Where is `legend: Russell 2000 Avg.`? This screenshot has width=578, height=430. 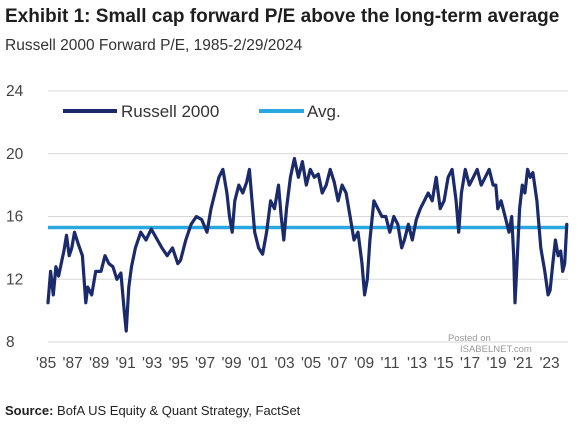
legend: Russell 2000 Avg. is located at coordinates (202, 111).